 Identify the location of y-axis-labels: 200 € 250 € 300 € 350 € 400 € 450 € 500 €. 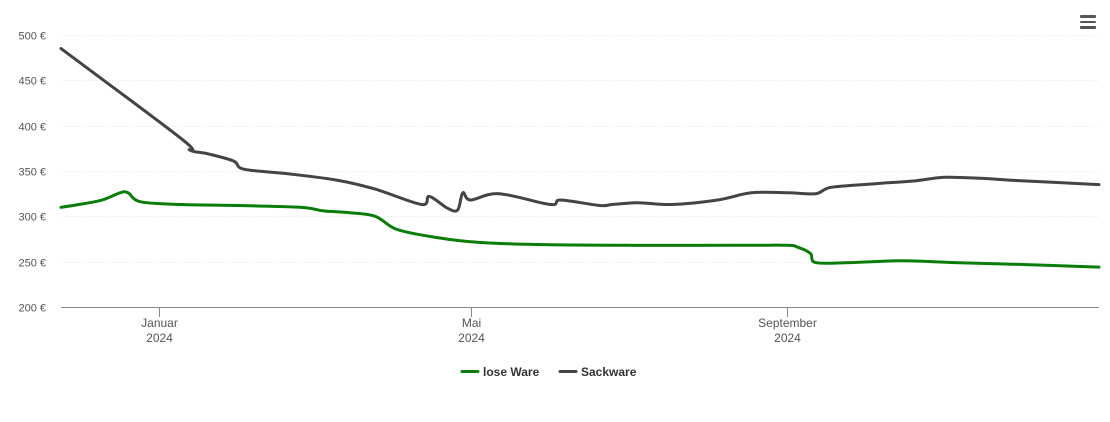
(32, 173).